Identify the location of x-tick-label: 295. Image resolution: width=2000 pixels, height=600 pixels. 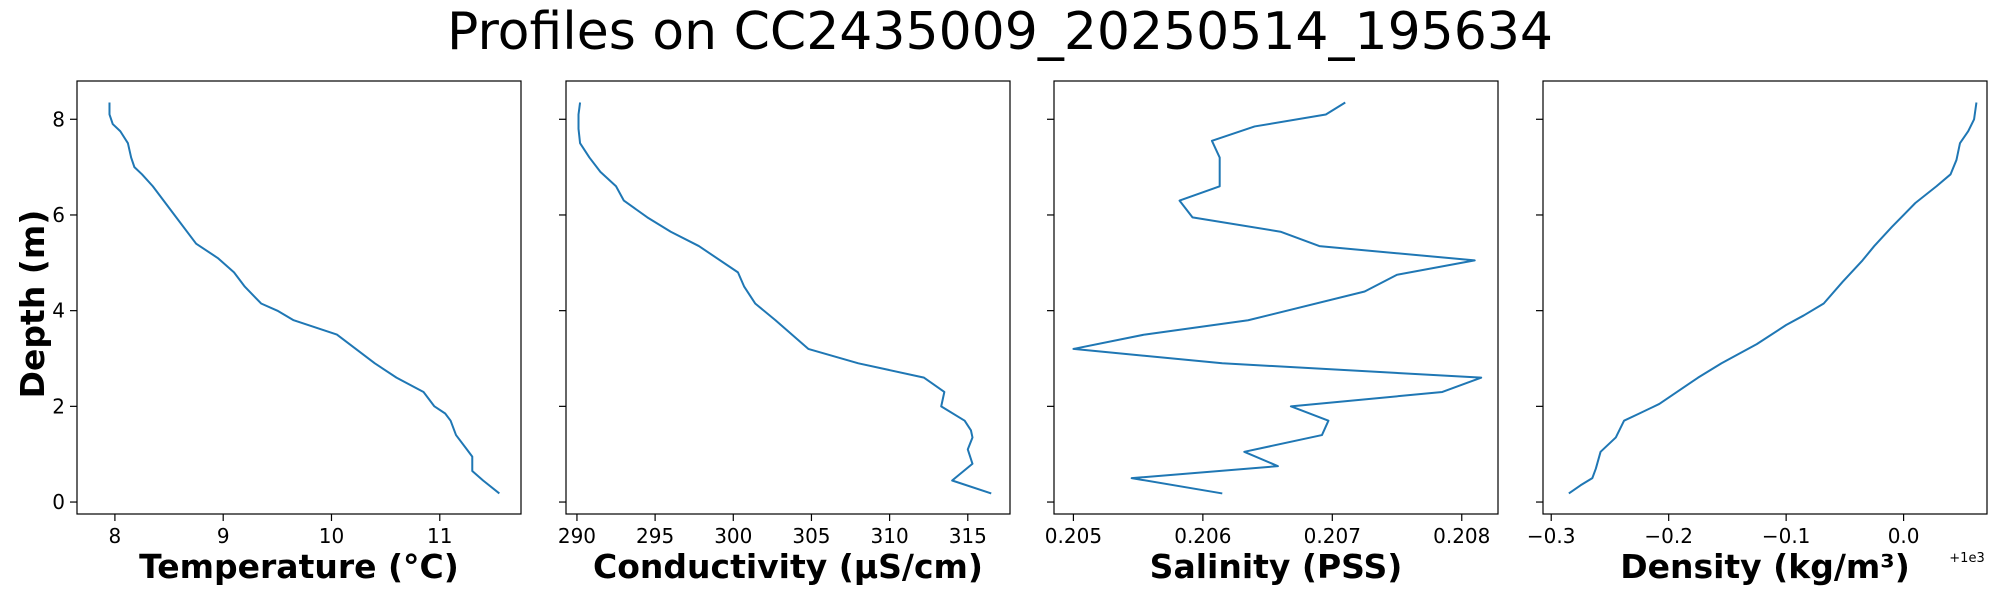
(655, 536).